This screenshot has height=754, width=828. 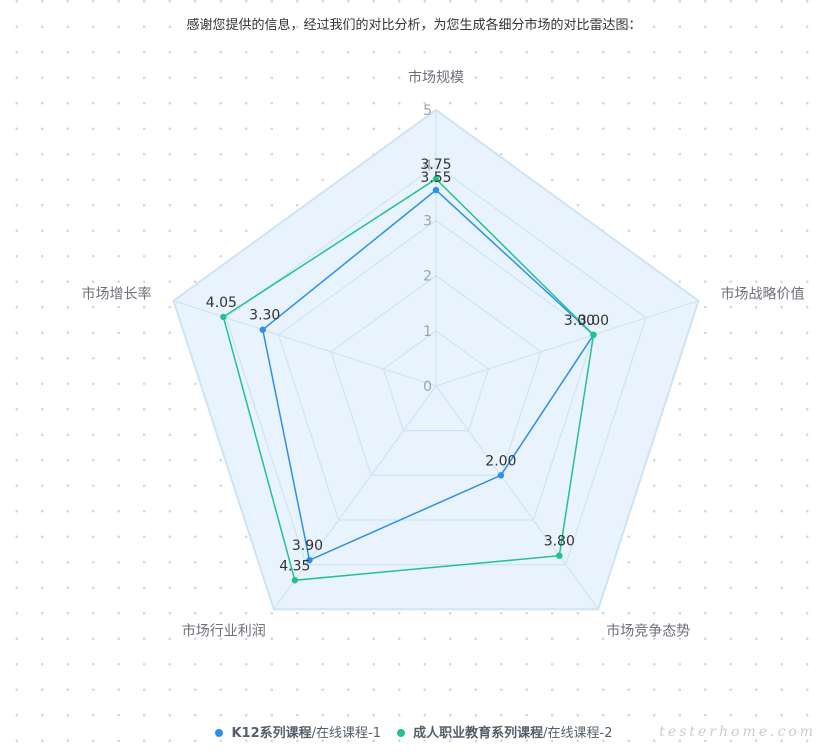 I want to click on series-1-value-label-4: 3.90, so click(x=307, y=546).